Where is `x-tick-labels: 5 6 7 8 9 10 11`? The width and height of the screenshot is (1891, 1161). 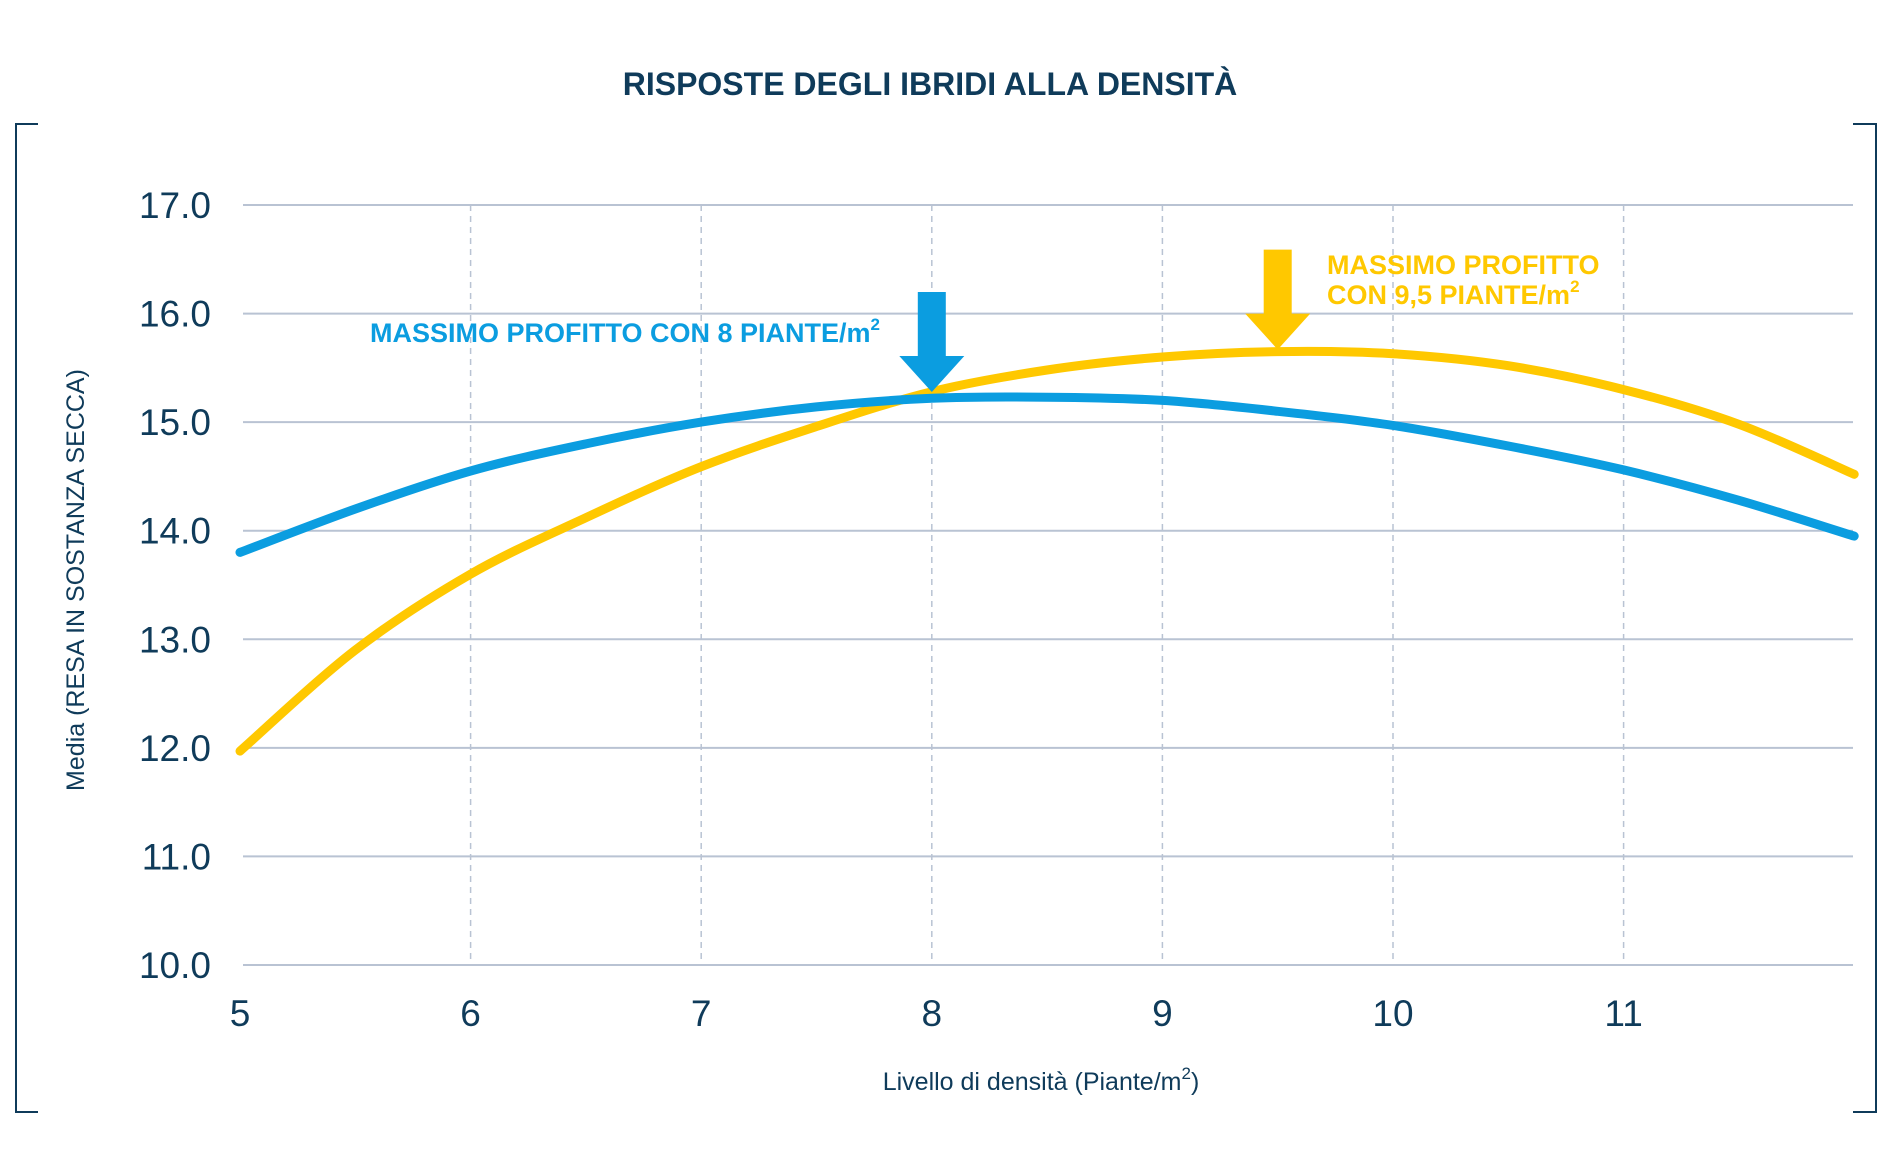 x-tick-labels: 5 6 7 8 9 10 11 is located at coordinates (936, 1013).